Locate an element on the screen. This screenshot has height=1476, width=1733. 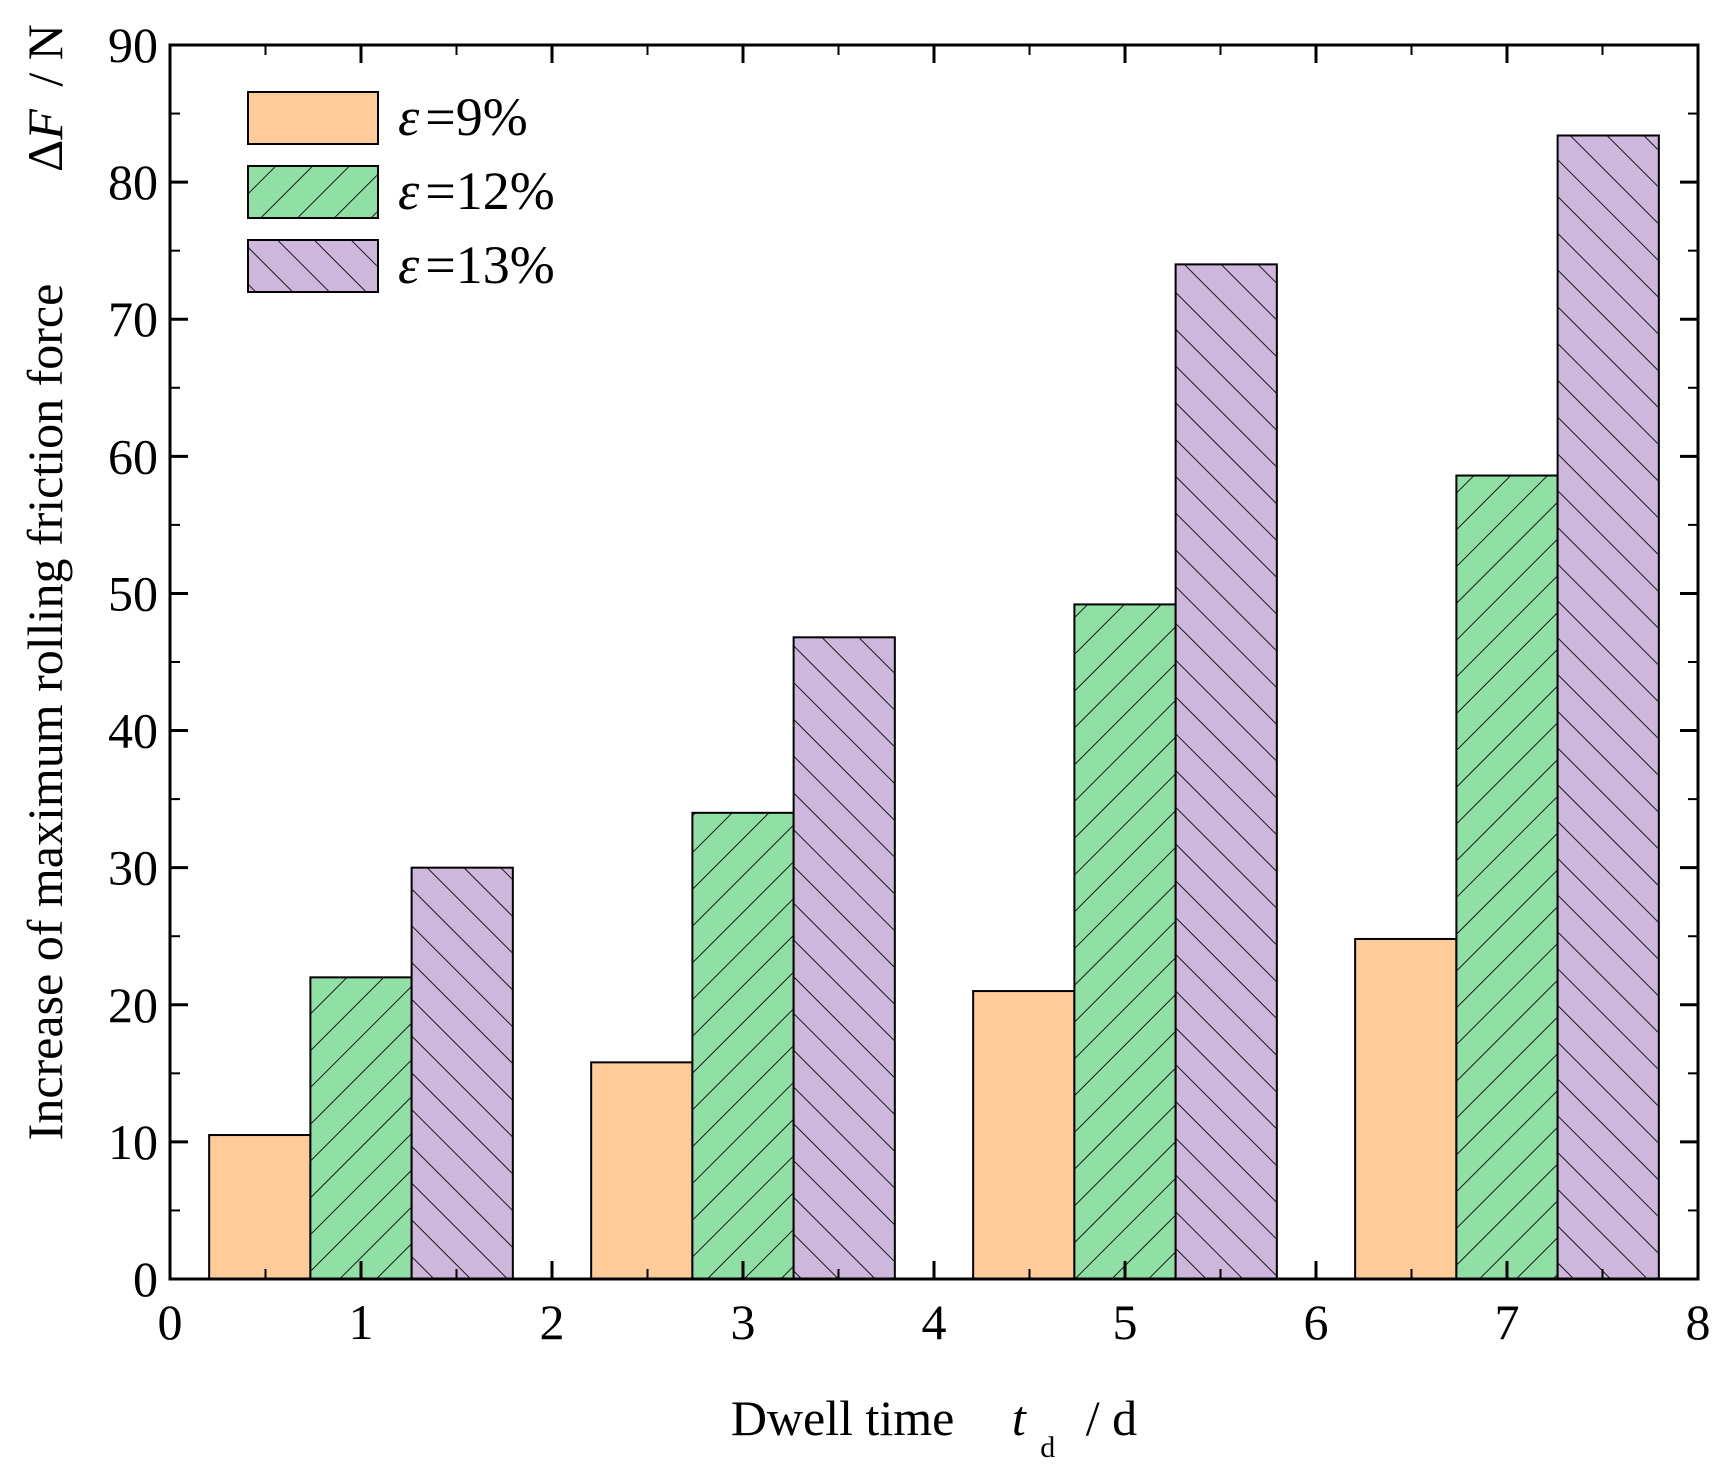
y-axis-delta: Δ is located at coordinates (45, 156).